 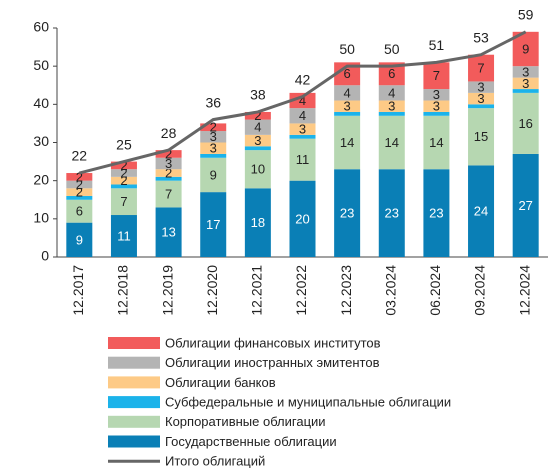 I want to click on x-tick-label: 12.2020, so click(x=212, y=290).